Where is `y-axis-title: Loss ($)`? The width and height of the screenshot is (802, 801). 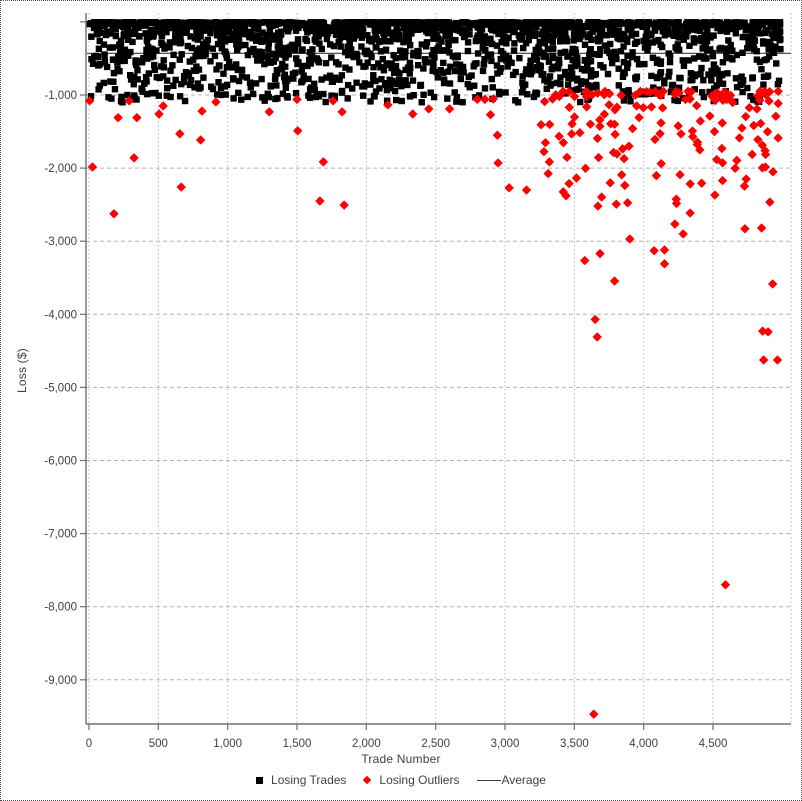
y-axis-title: Loss ($) is located at coordinates (22, 371).